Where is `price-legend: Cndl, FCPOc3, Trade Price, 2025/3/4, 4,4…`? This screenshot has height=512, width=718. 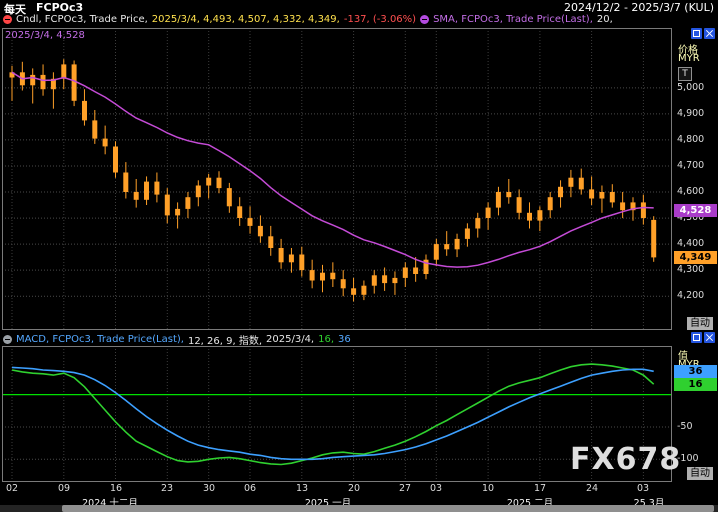 price-legend: Cndl, FCPOc3, Trade Price, 2025/3/4, 4,4… is located at coordinates (308, 19).